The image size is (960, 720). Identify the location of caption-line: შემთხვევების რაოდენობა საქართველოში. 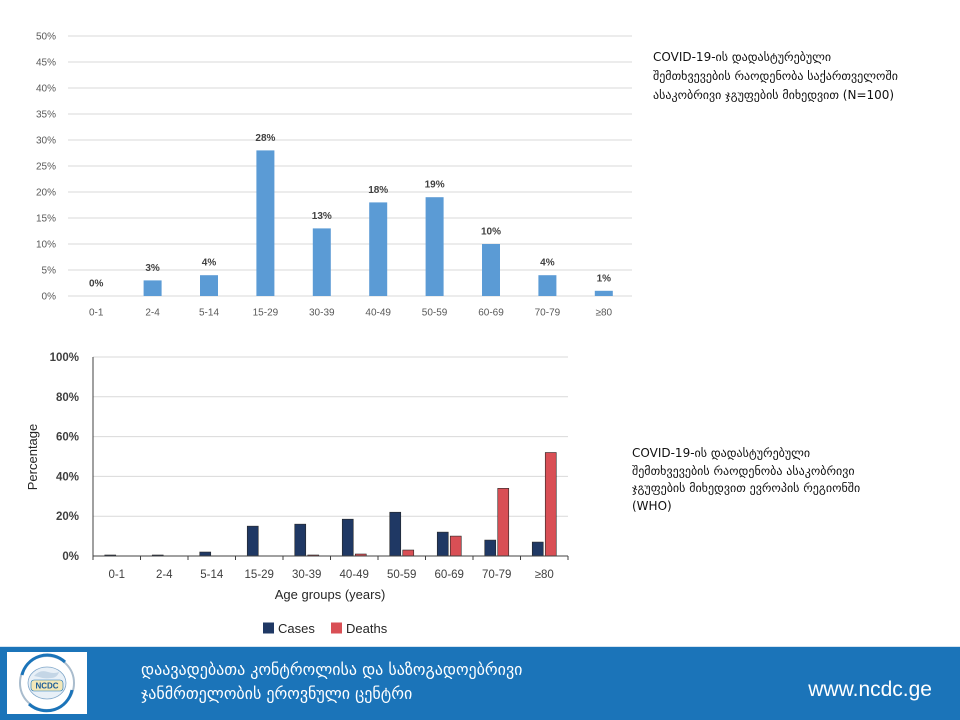
(775, 76).